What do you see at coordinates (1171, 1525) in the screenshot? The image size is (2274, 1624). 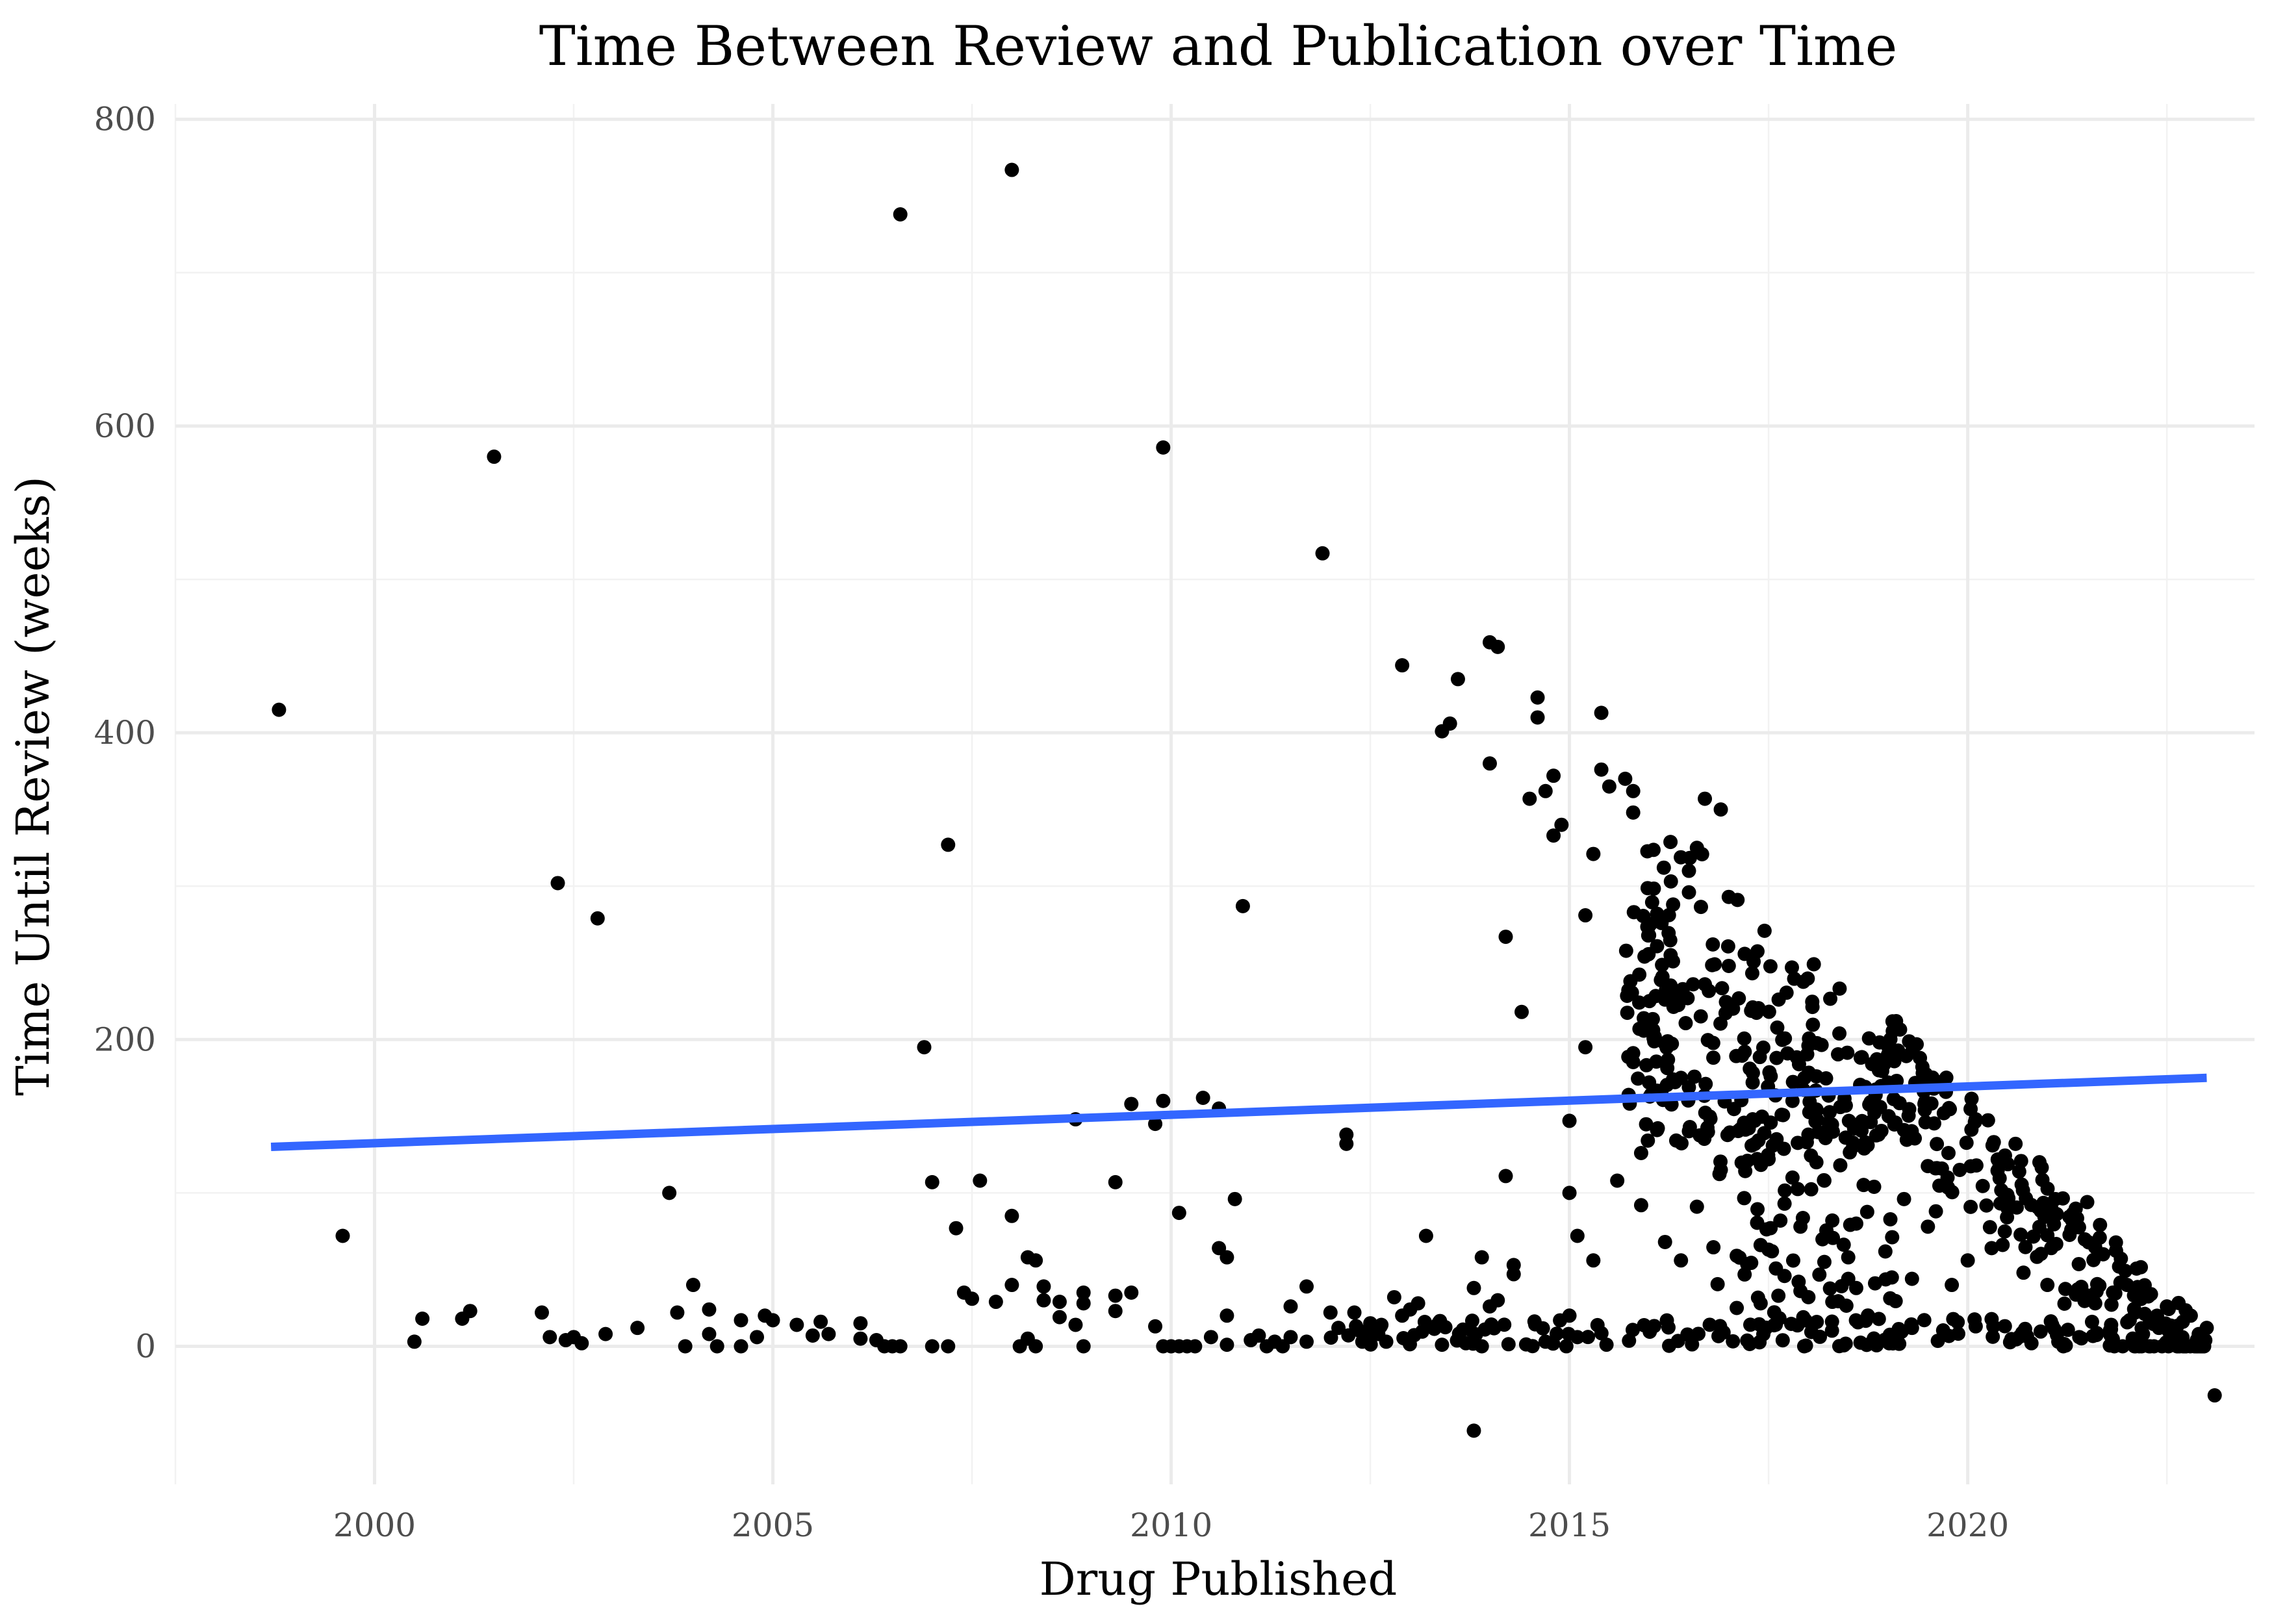 I see `x-tick-label: 2010` at bounding box center [1171, 1525].